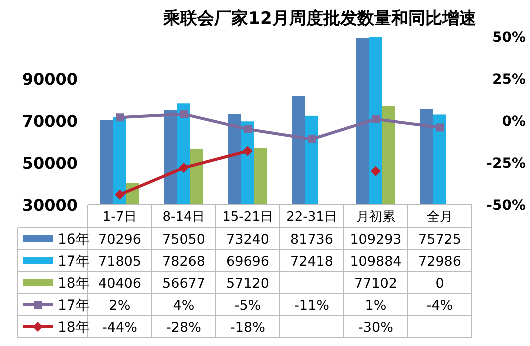  Describe the element at coordinates (312, 306) in the screenshot. I see `data-label: -11%` at that location.